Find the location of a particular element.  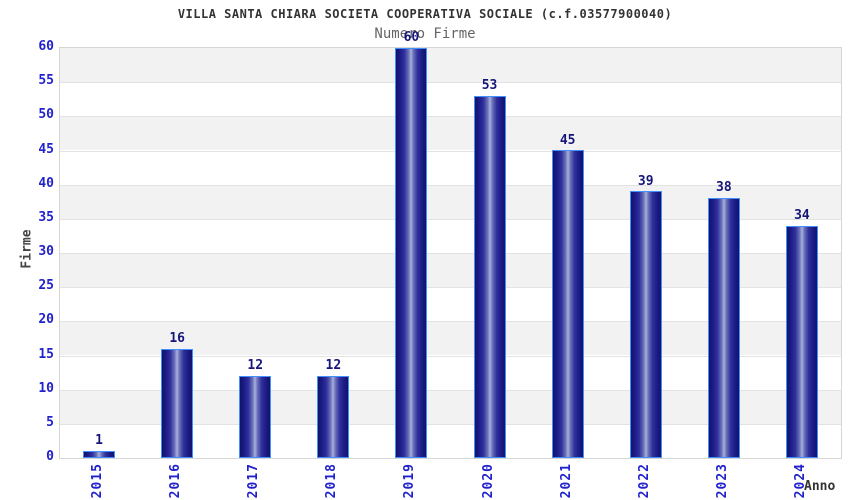

x-tick-label: 2024 is located at coordinates (800, 481).